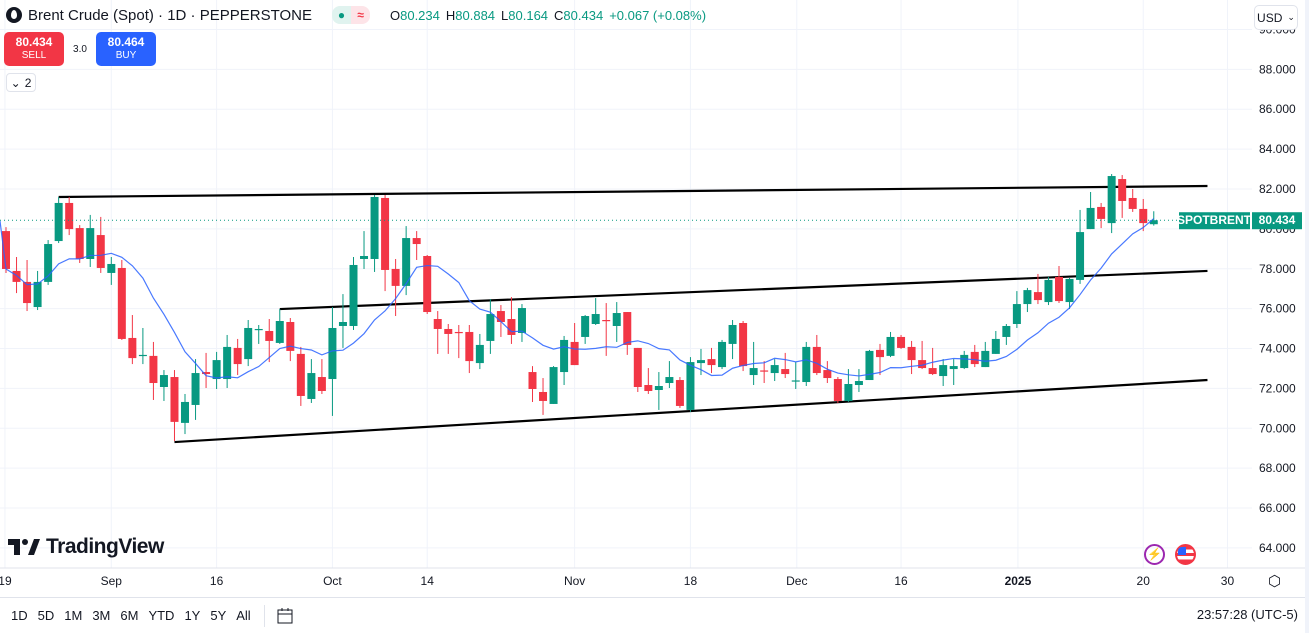  Describe the element at coordinates (243, 615) in the screenshot. I see `range-all: All` at that location.